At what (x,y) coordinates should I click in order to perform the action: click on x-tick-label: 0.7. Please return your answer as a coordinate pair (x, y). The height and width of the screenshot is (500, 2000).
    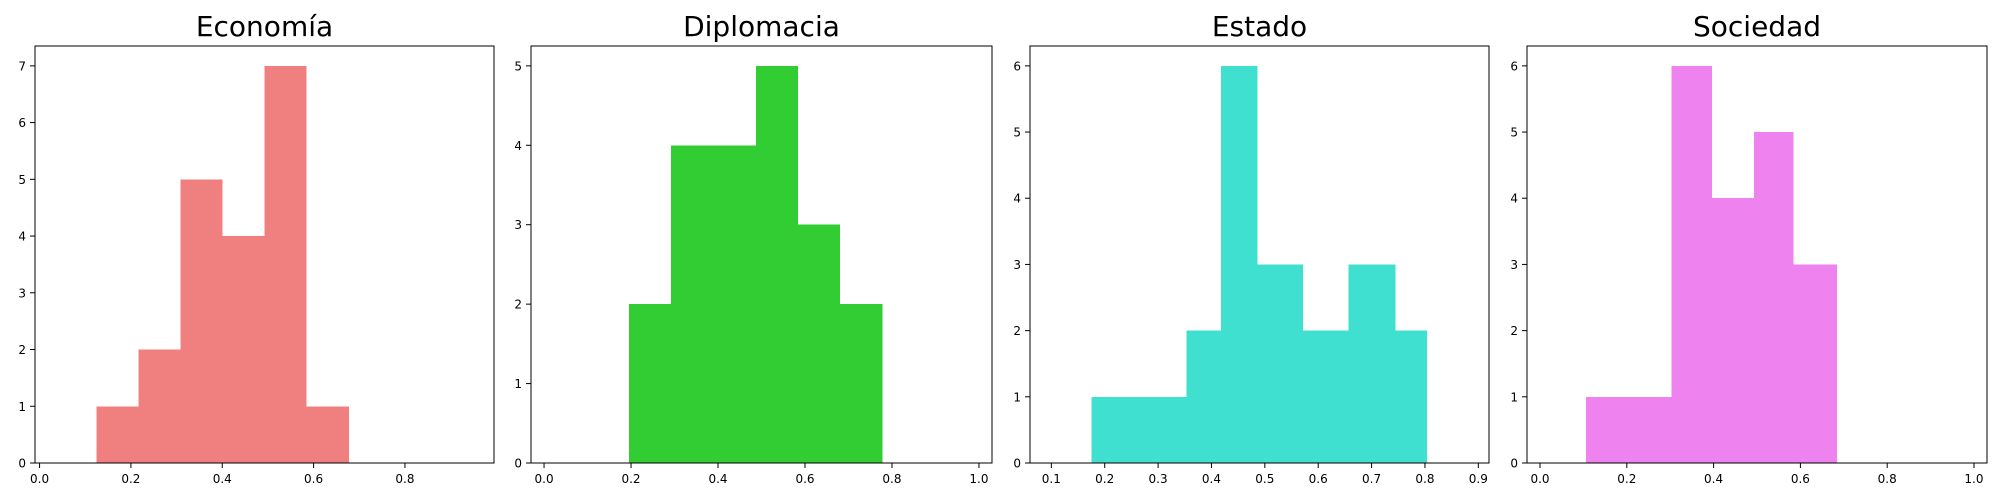
    Looking at the image, I should click on (1371, 479).